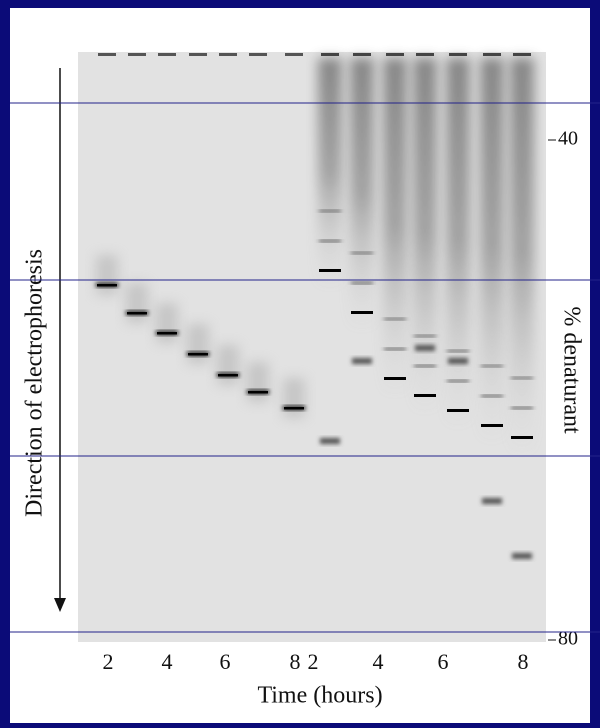  What do you see at coordinates (319, 696) in the screenshot?
I see `x-axis-label: Time (hours)` at bounding box center [319, 696].